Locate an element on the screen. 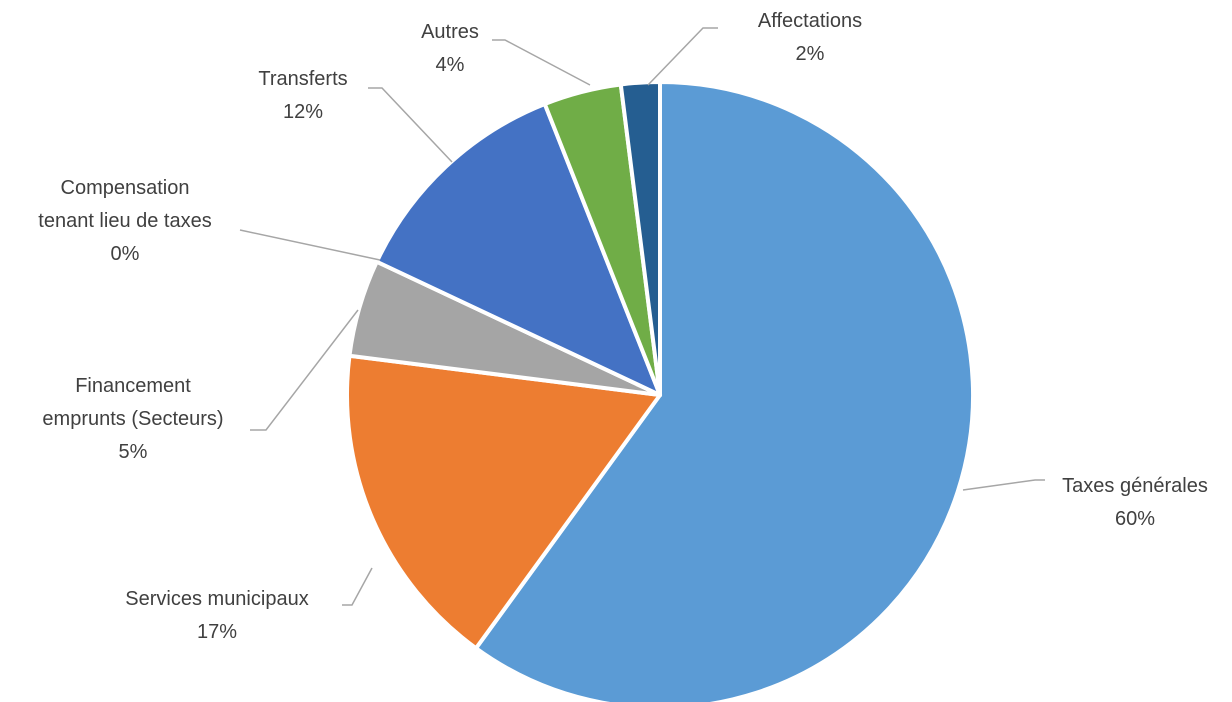 The width and height of the screenshot is (1232, 702). data-label: Financement emprunts (Secteurs) 5% is located at coordinates (133, 419).